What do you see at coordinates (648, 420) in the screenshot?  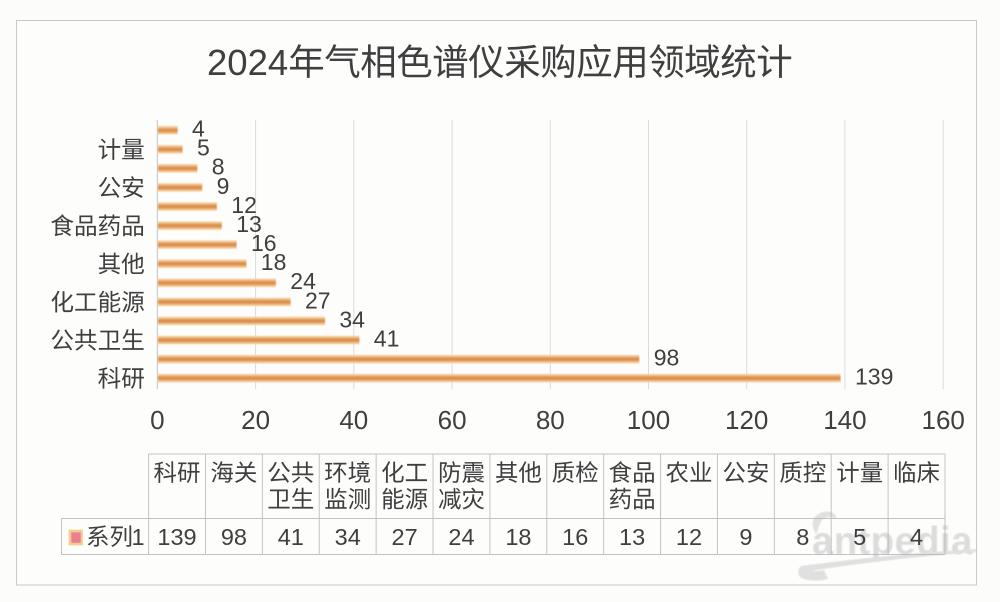 I see `svg-text: 100` at bounding box center [648, 420].